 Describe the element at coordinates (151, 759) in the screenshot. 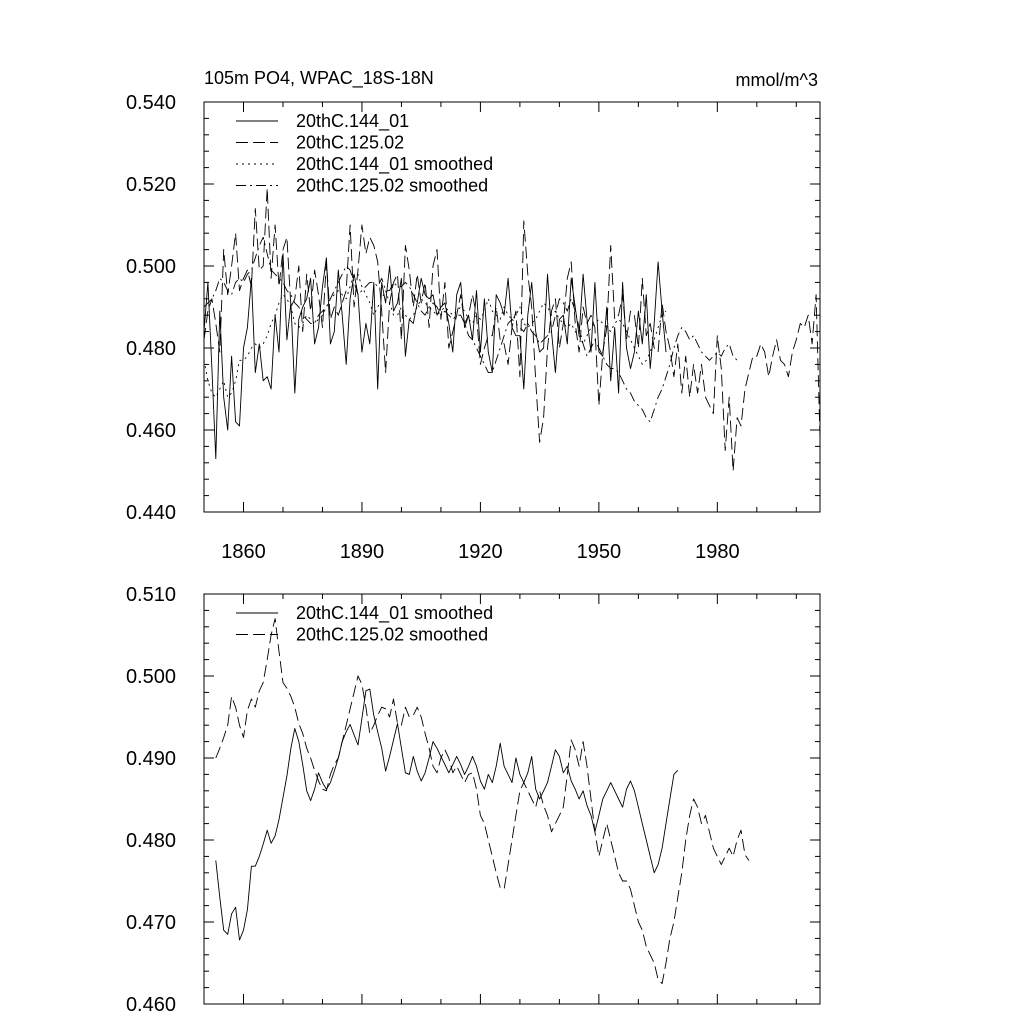

I see `y-tick-label: 0.490` at that location.